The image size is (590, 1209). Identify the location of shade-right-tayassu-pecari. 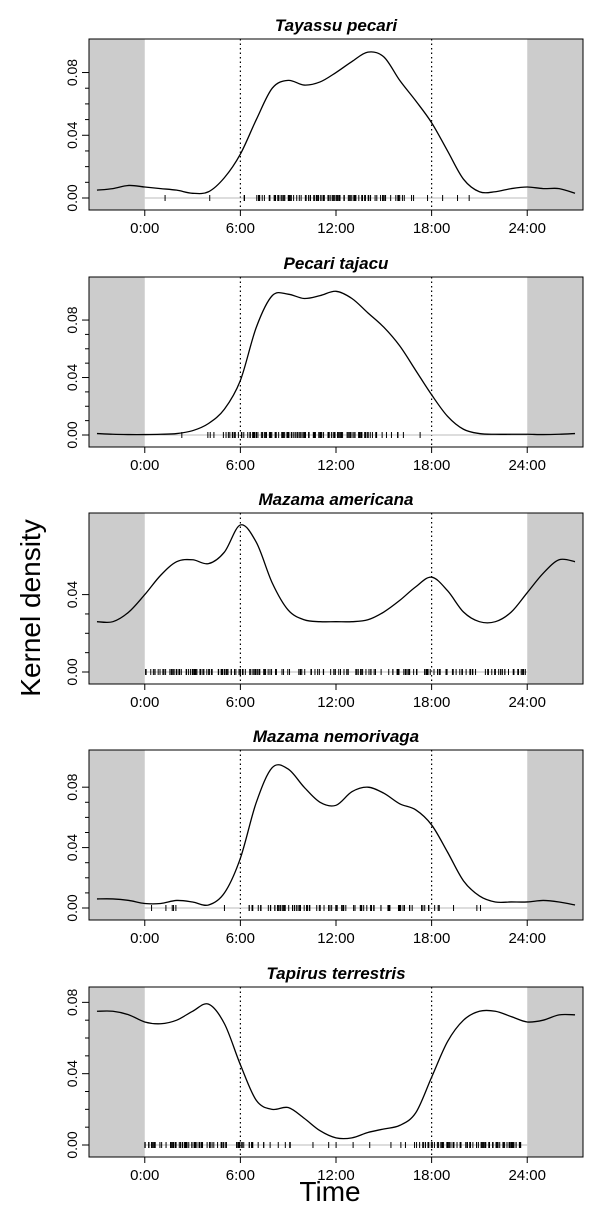
(555, 124).